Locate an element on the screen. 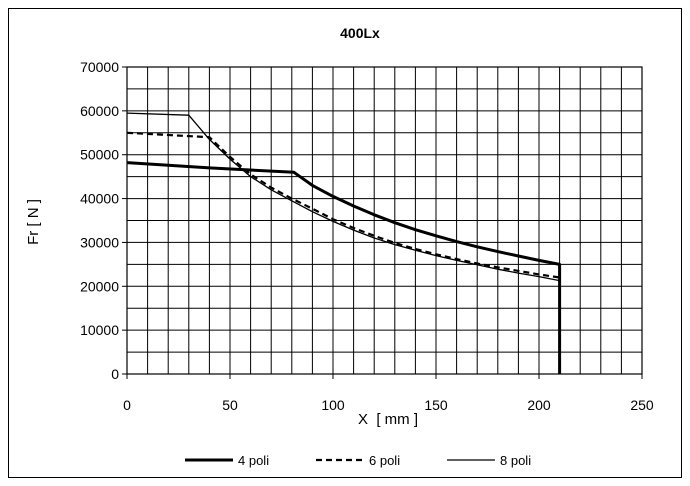 Image resolution: width=690 pixels, height=486 pixels. x-tick-label: 50 is located at coordinates (230, 405).